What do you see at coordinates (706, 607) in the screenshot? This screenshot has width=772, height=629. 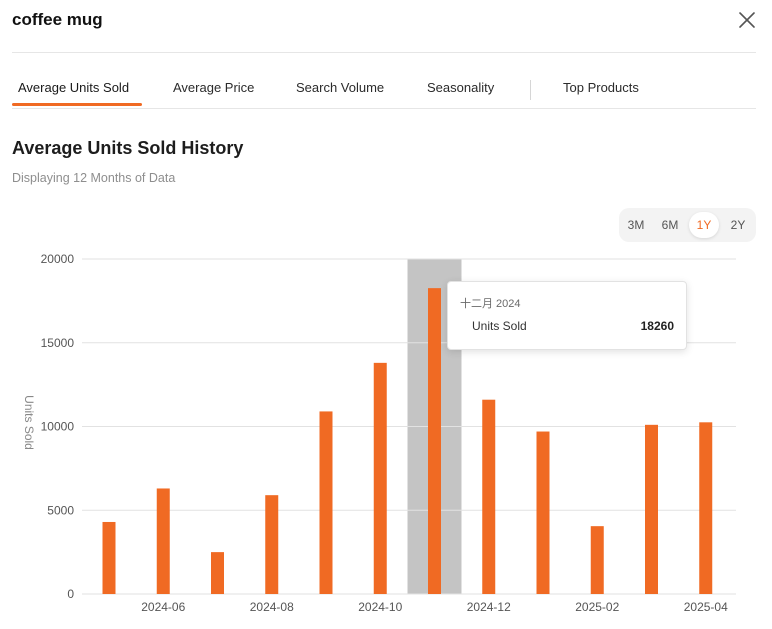 I see `x-tick-label: 2025-04` at bounding box center [706, 607].